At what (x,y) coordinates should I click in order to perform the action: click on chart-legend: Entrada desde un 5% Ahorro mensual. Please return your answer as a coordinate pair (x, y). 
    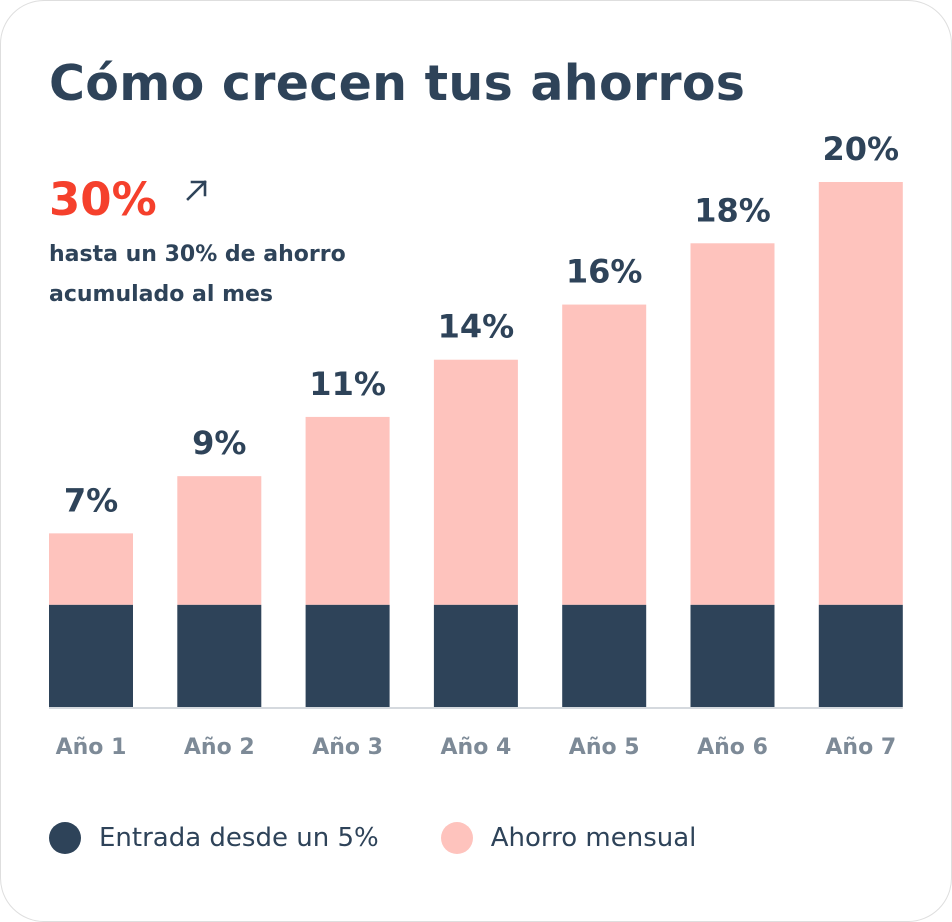
    Looking at the image, I should click on (403, 838).